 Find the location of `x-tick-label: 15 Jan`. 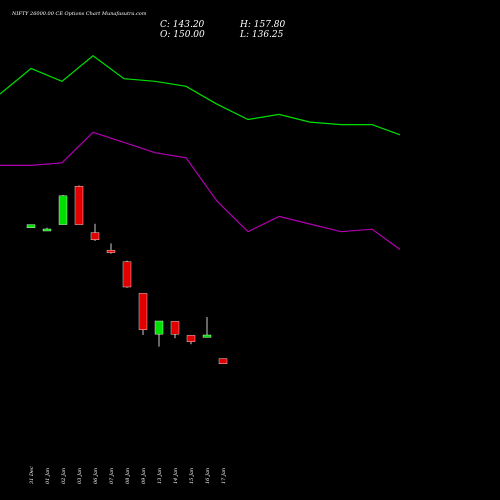

x-tick-label: 15 Jan is located at coordinates (192, 476).